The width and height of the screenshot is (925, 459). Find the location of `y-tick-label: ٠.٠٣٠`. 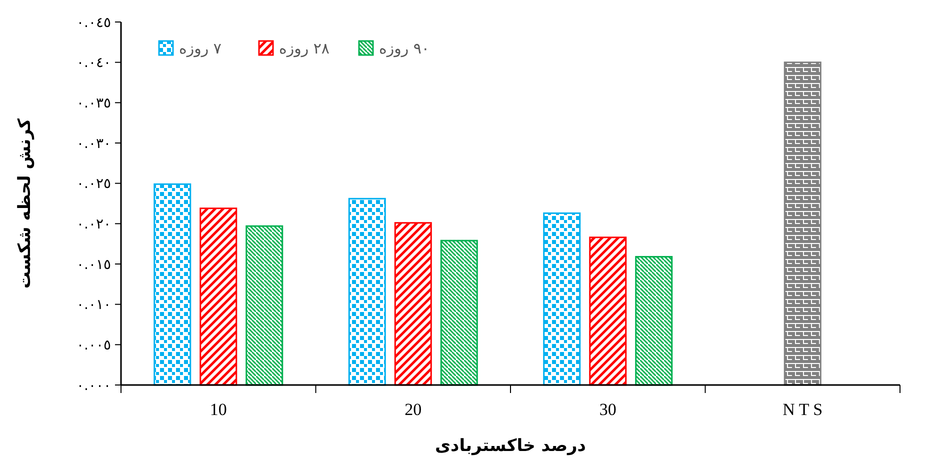

y-tick-label: ٠.٠٣٠ is located at coordinates (93, 144).